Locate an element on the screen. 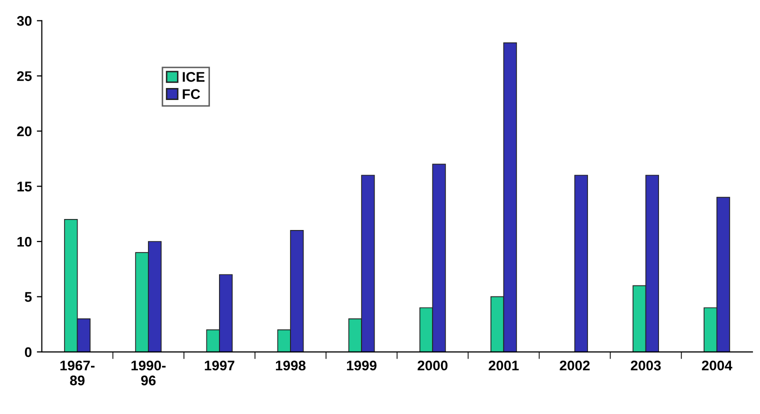 The image size is (760, 414). x-tick-label: 2001 is located at coordinates (503, 365).